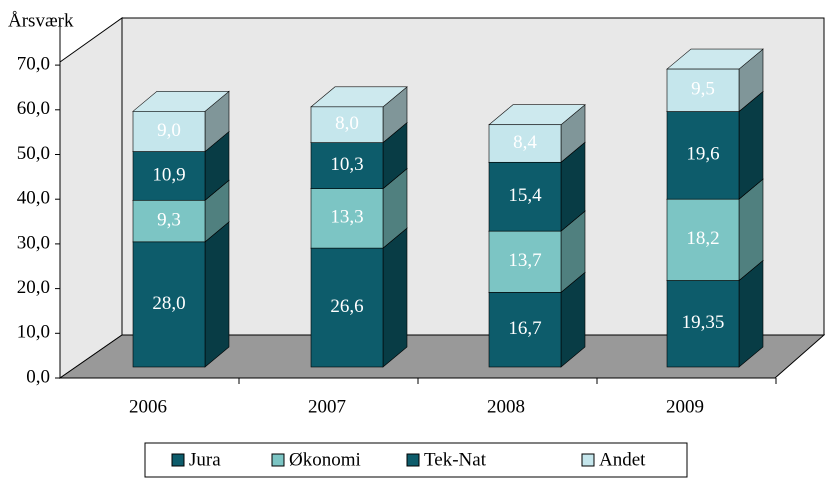  What do you see at coordinates (327, 406) in the screenshot?
I see `x-tick-label: 2007` at bounding box center [327, 406].